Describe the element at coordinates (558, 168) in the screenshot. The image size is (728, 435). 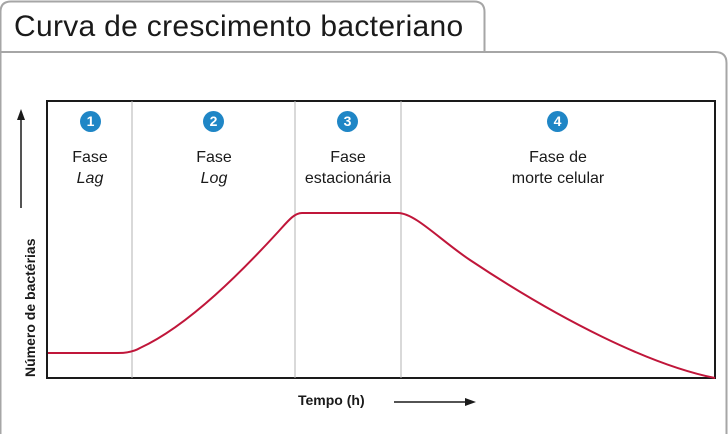
I see `phase-4-label: Fase de morte celular` at that location.